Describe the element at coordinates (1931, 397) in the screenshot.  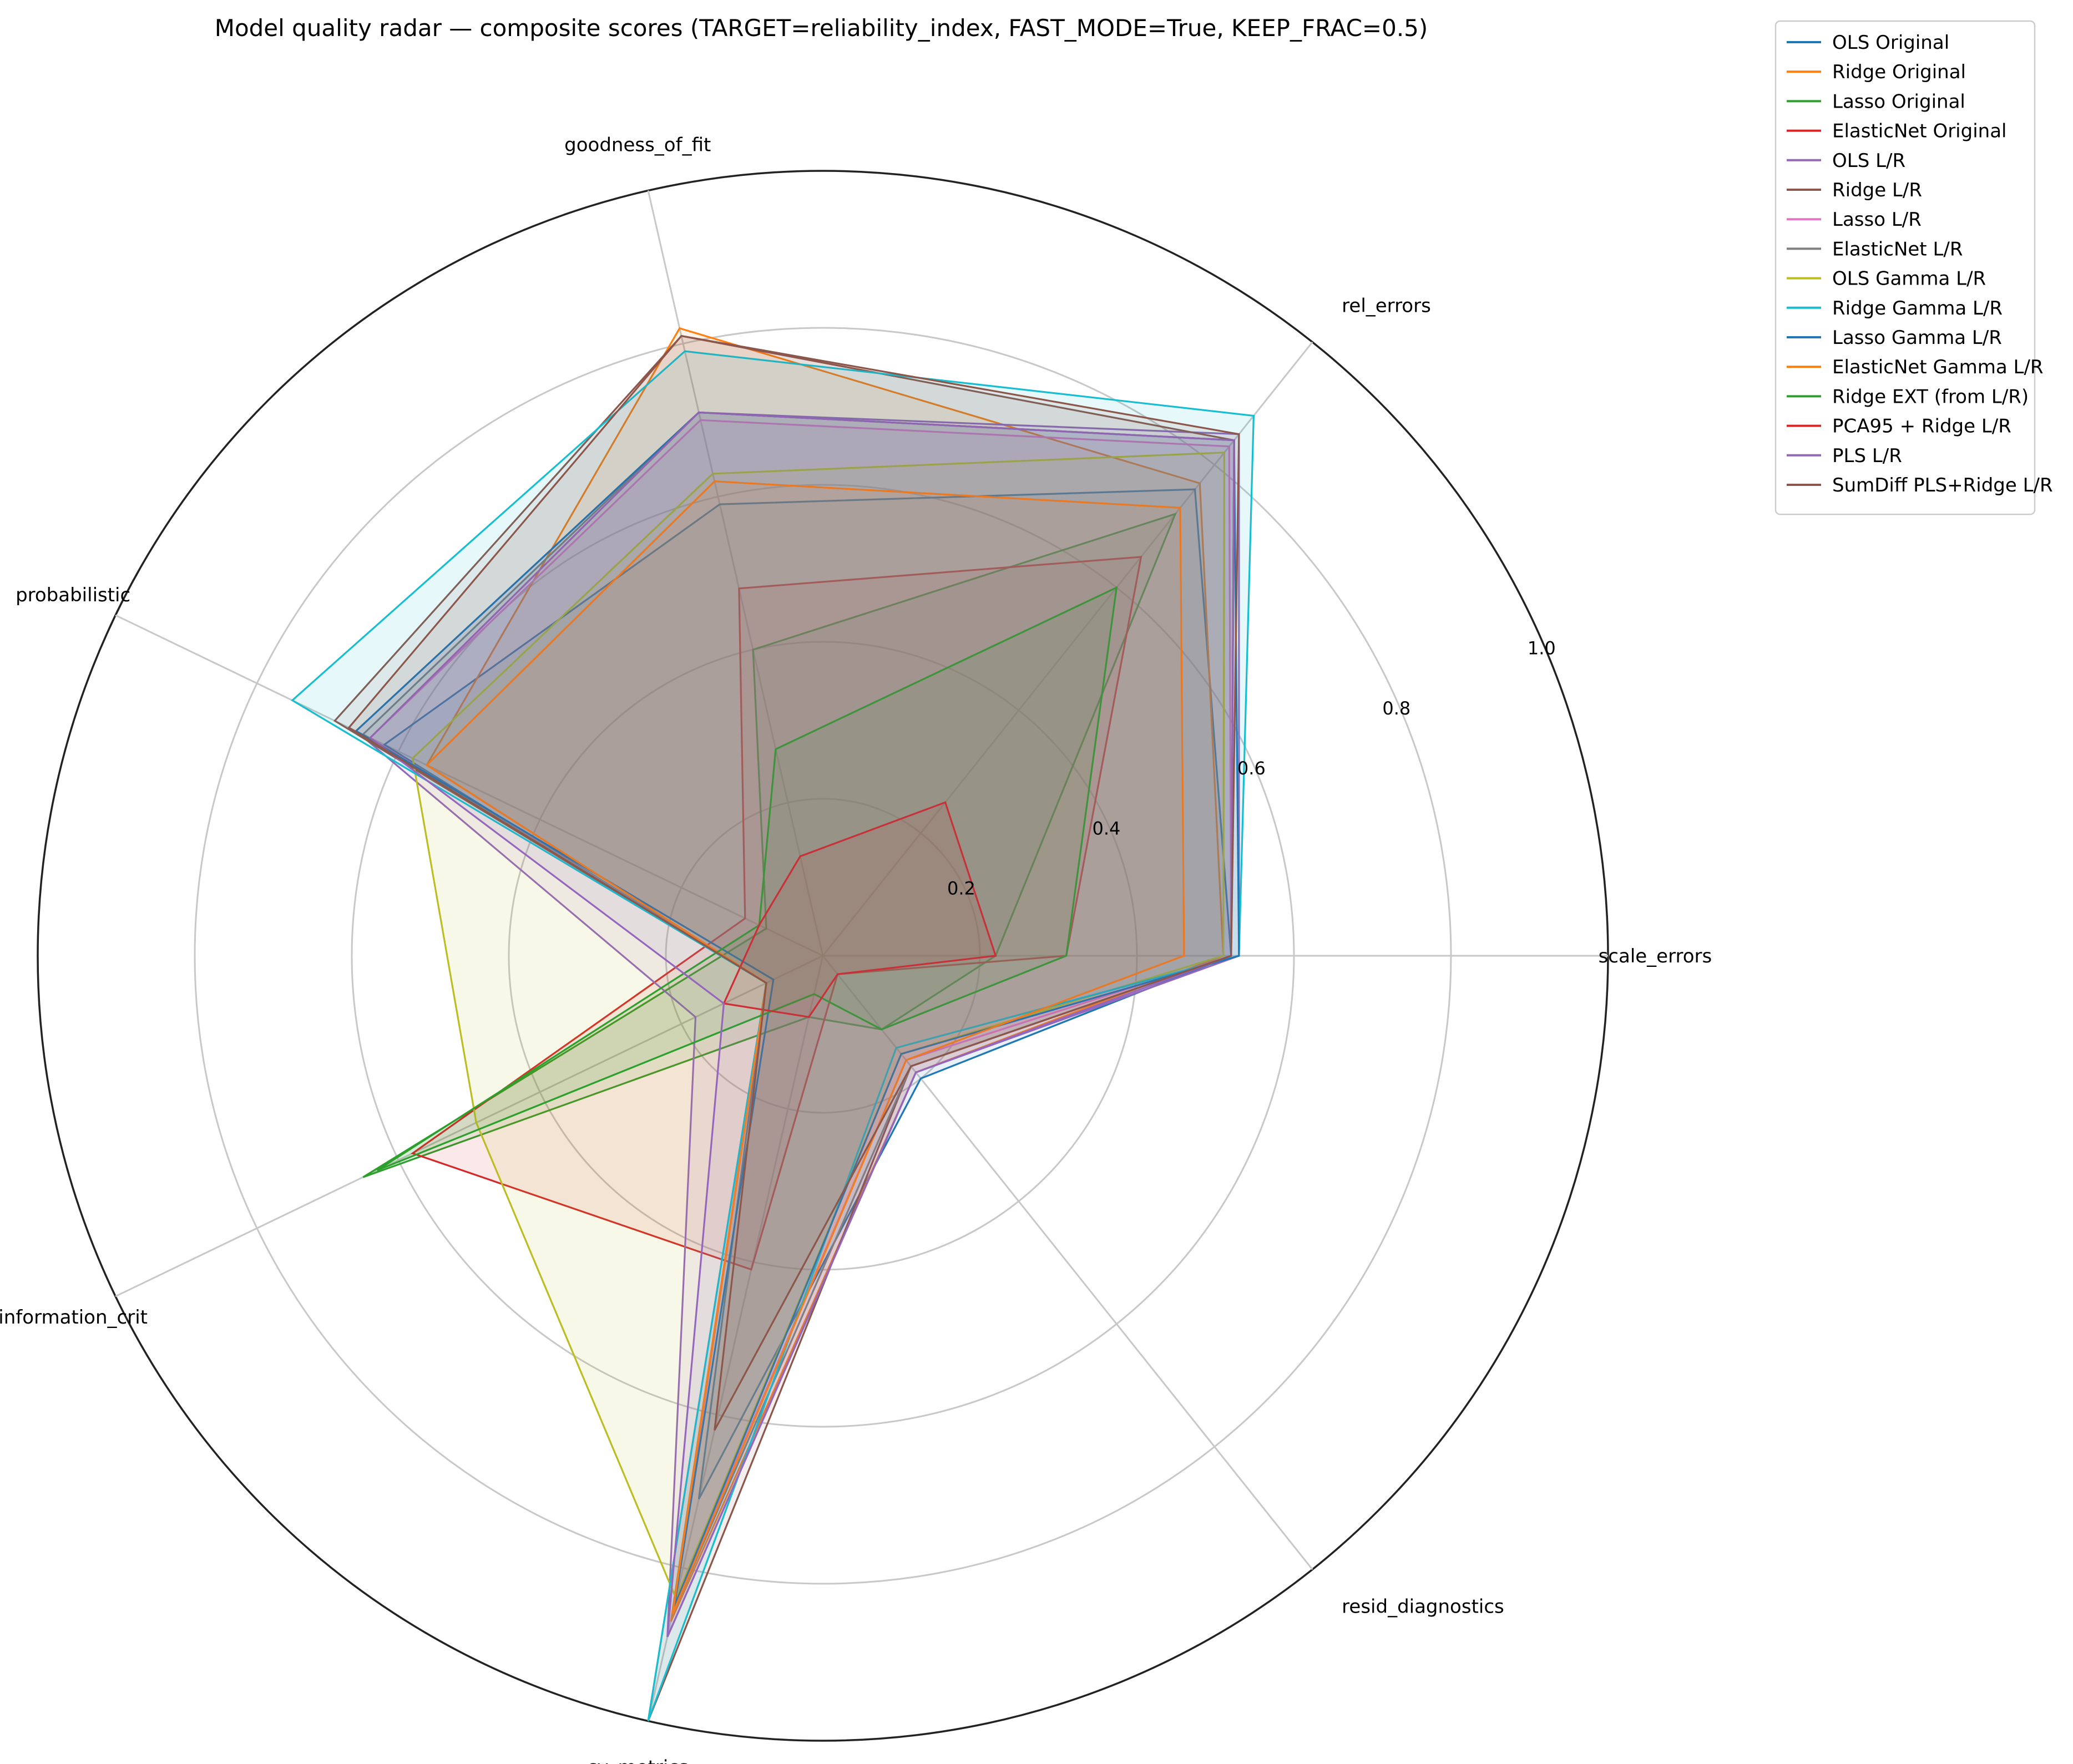
I see `legend-label: Ridge EXT (from L/R)` at that location.